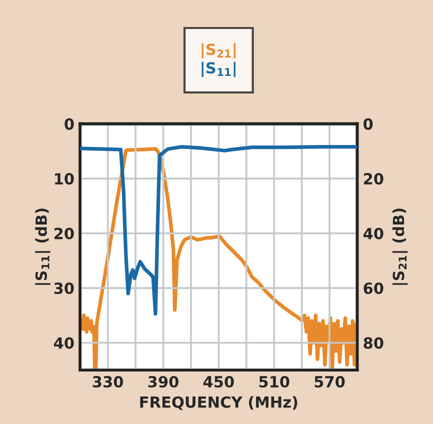  What do you see at coordinates (64, 179) in the screenshot?
I see `y-tick-label: 10` at bounding box center [64, 179].